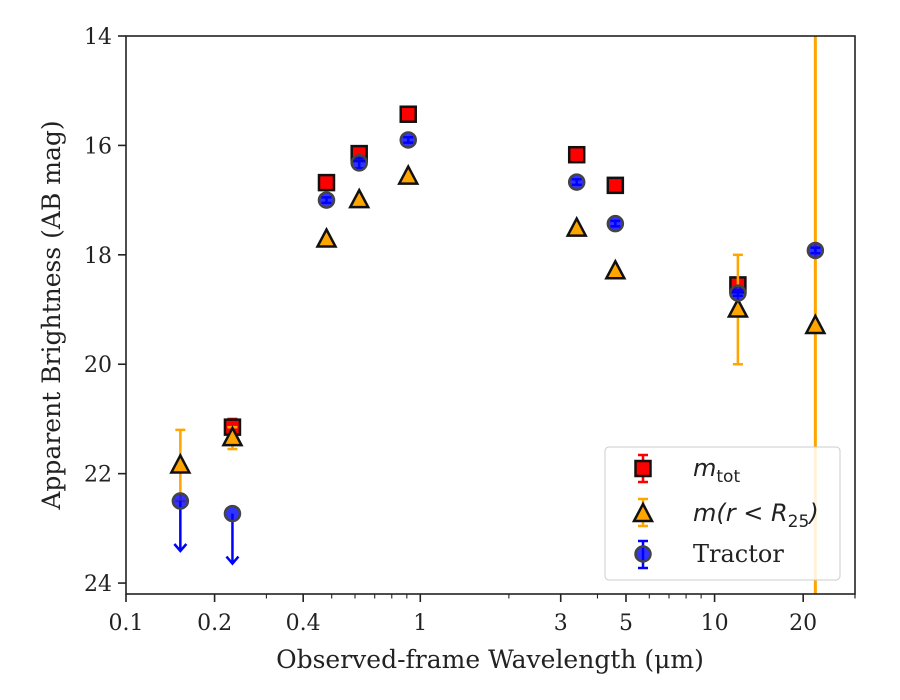  I want to click on y-tick-label: 18, so click(98, 256).